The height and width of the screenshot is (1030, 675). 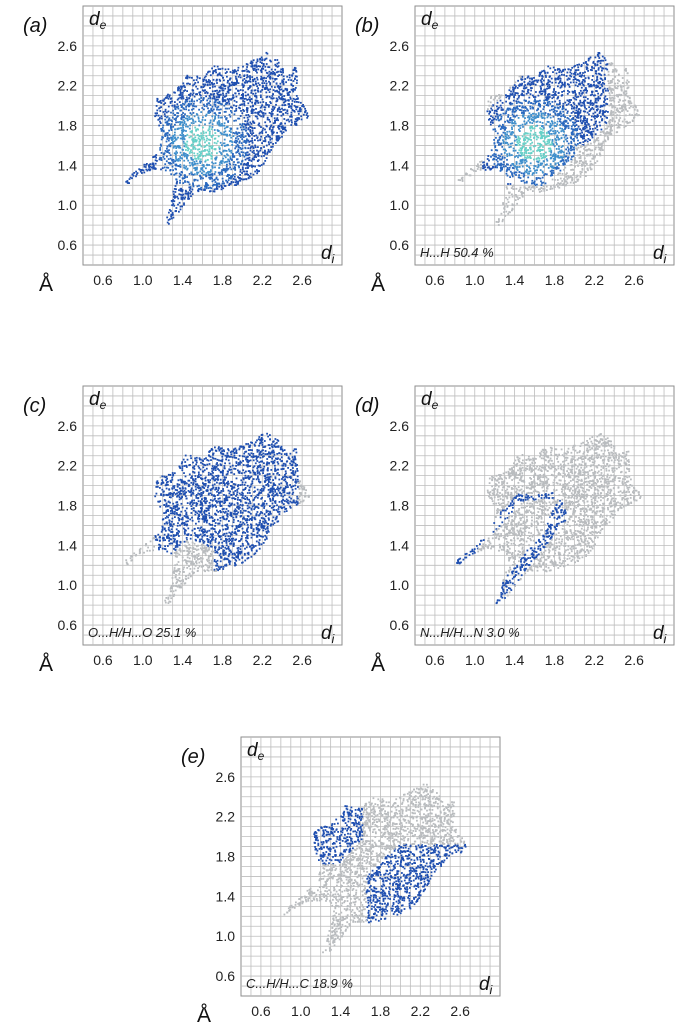 What do you see at coordinates (400, 205) in the screenshot?
I see `y-tick-label: 1.0` at bounding box center [400, 205].